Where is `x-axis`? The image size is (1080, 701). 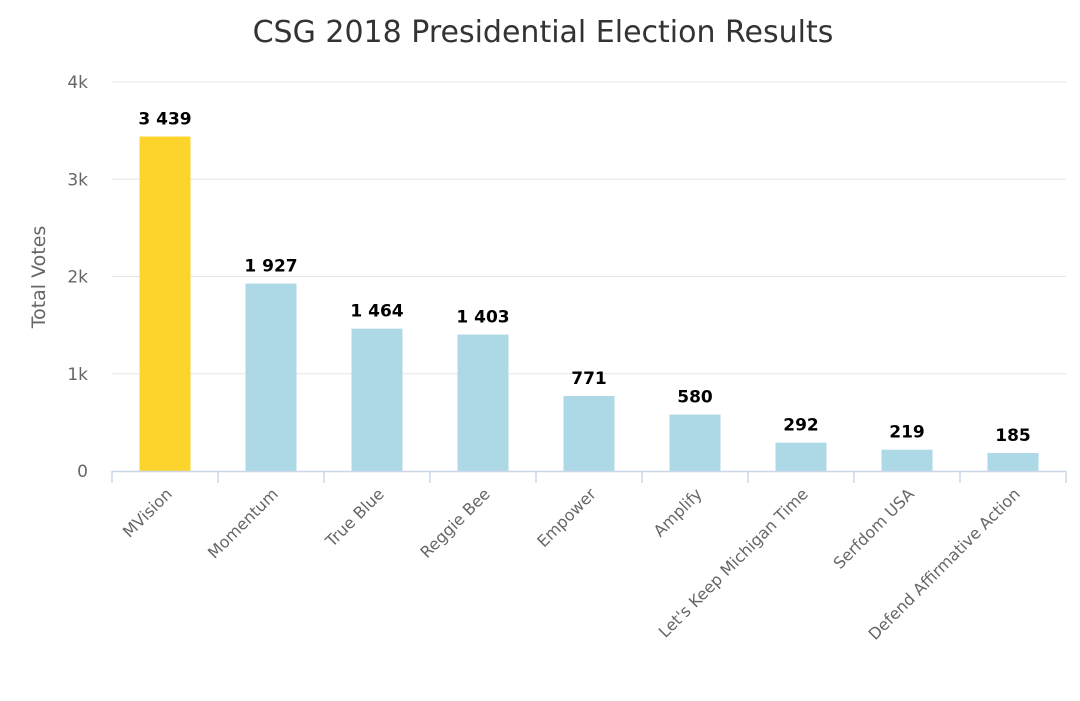 x-axis is located at coordinates (589, 476).